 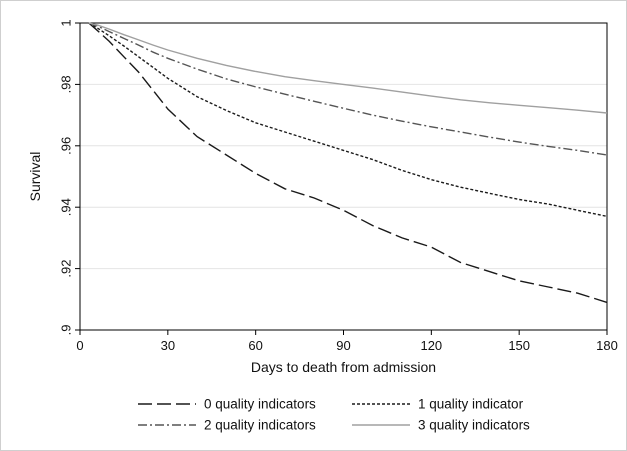 What do you see at coordinates (66, 84) in the screenshot?
I see `y-tick-label: .98` at bounding box center [66, 84].